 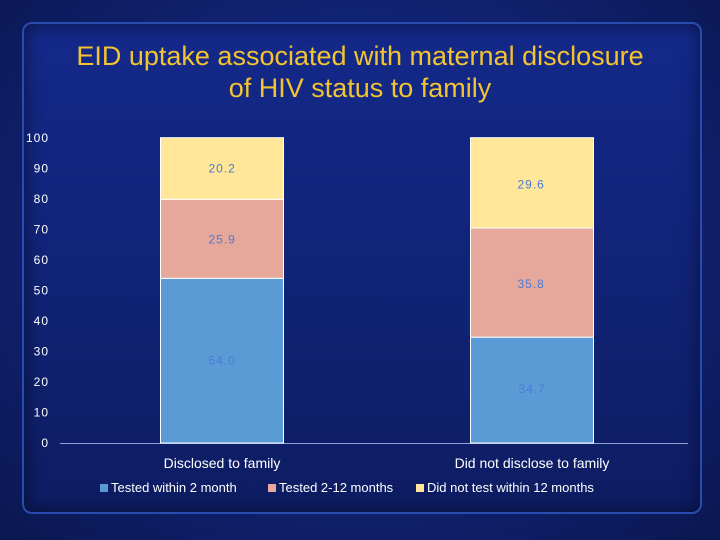 I want to click on legend-label: Tested 2-12 months, so click(x=336, y=487).